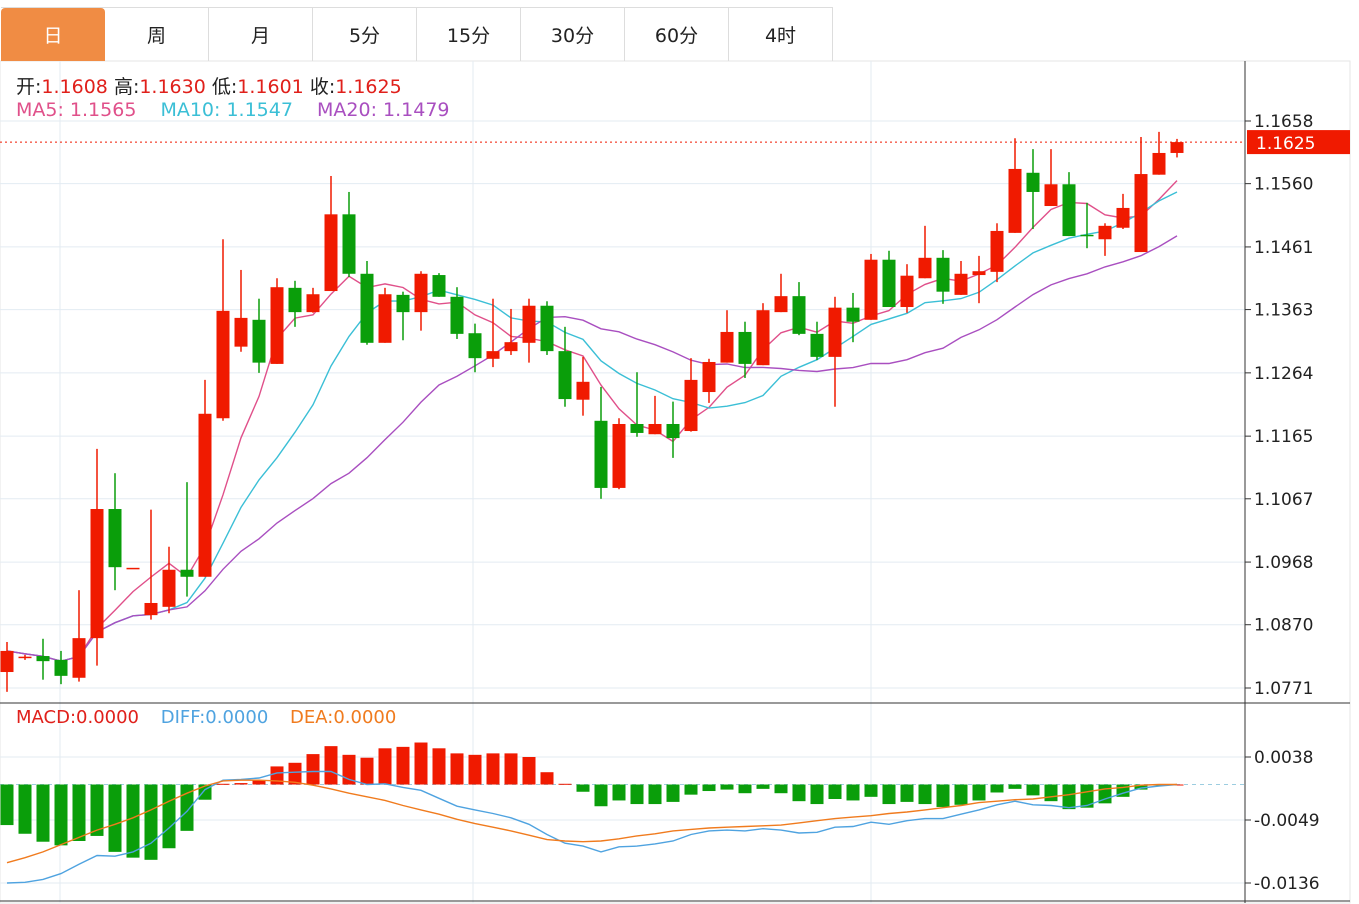  I want to click on tab-month: 月, so click(261, 34).